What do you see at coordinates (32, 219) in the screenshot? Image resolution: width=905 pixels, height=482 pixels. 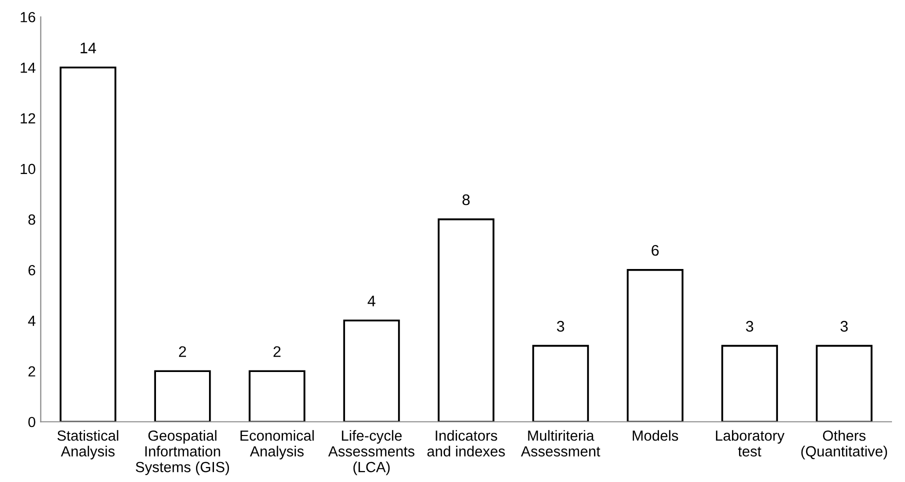 I see `y-tick-label: 8` at bounding box center [32, 219].